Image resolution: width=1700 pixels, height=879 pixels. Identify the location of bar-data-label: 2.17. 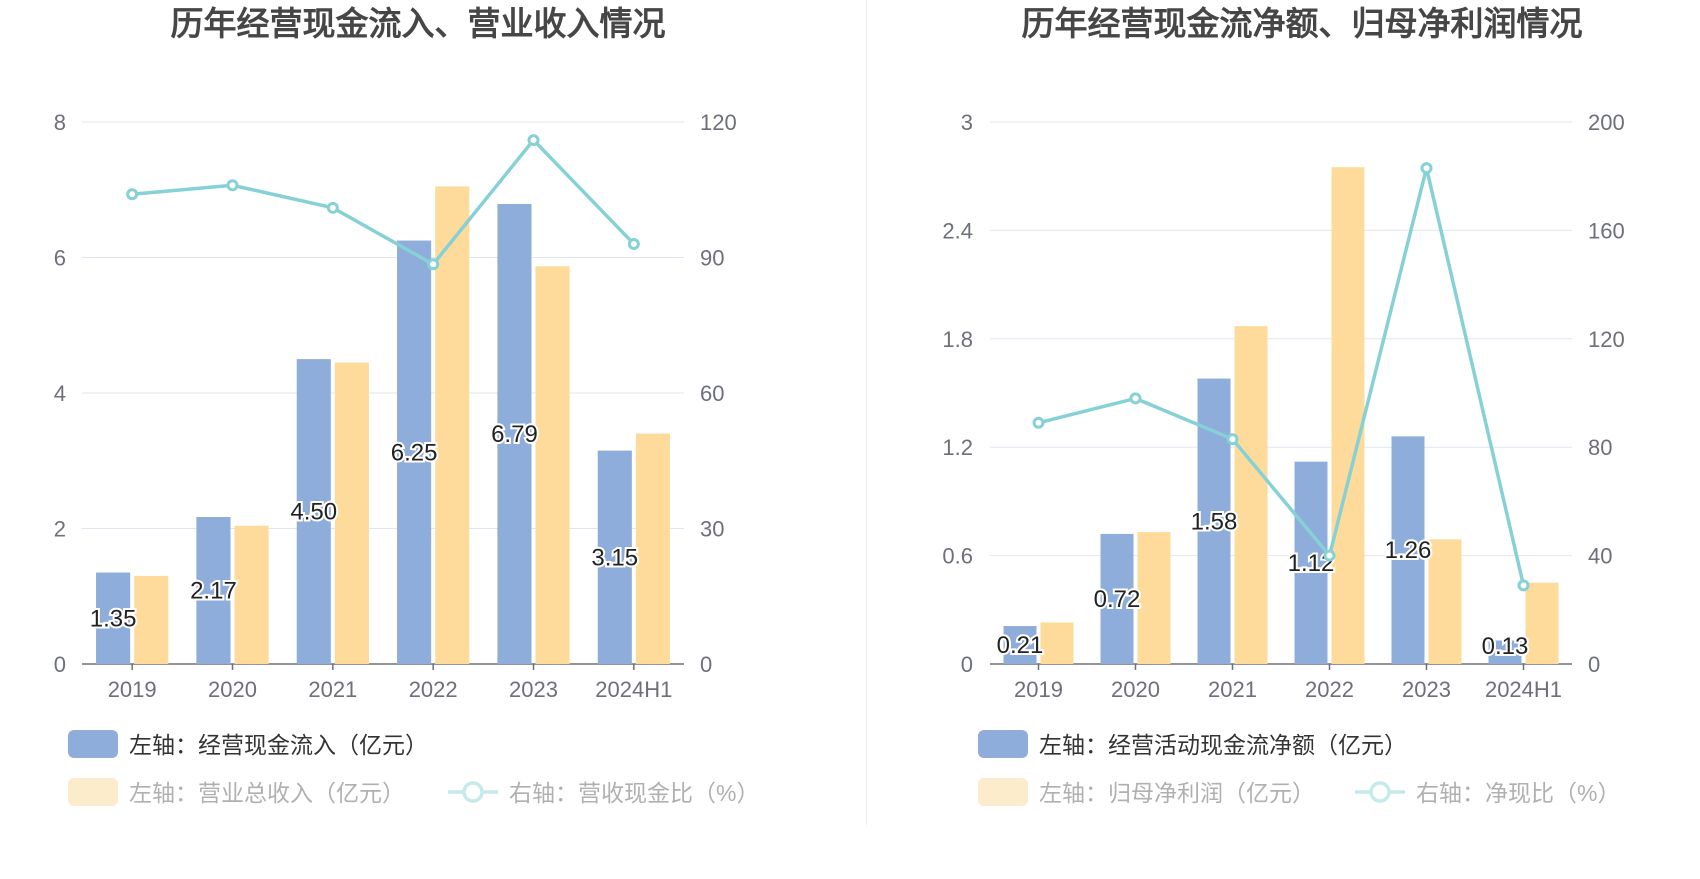
(213, 590).